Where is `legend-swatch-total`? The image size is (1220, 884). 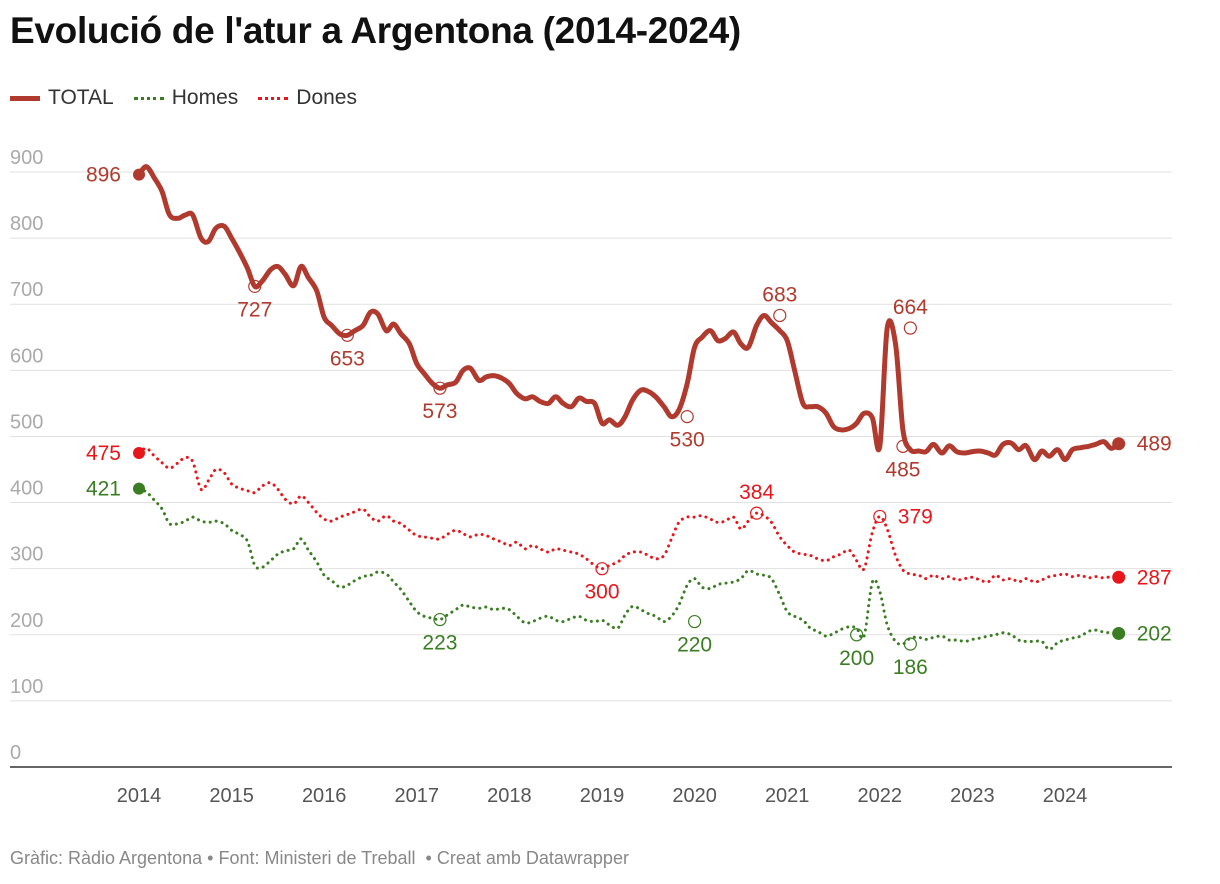 legend-swatch-total is located at coordinates (25, 98).